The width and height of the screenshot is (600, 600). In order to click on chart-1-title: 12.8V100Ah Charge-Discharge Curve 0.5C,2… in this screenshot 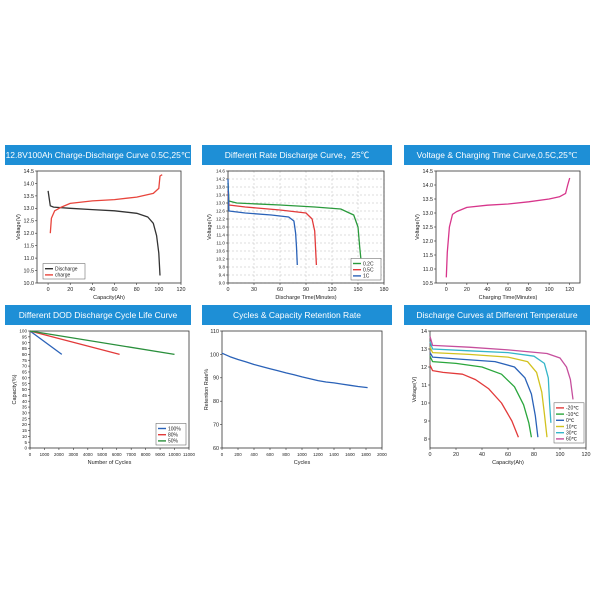, I will do `click(98, 155)`.